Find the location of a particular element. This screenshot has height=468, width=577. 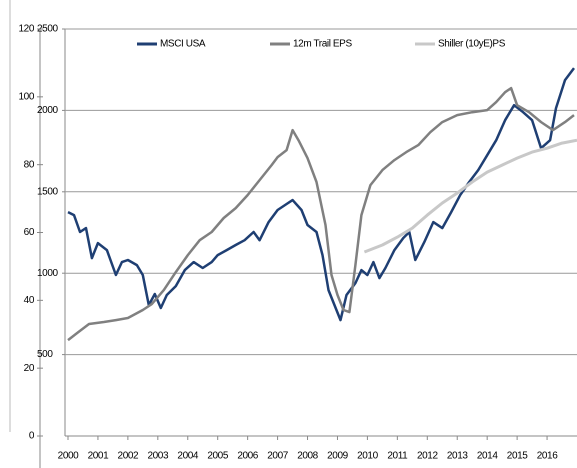

x-tick-label: 2013 is located at coordinates (457, 456).